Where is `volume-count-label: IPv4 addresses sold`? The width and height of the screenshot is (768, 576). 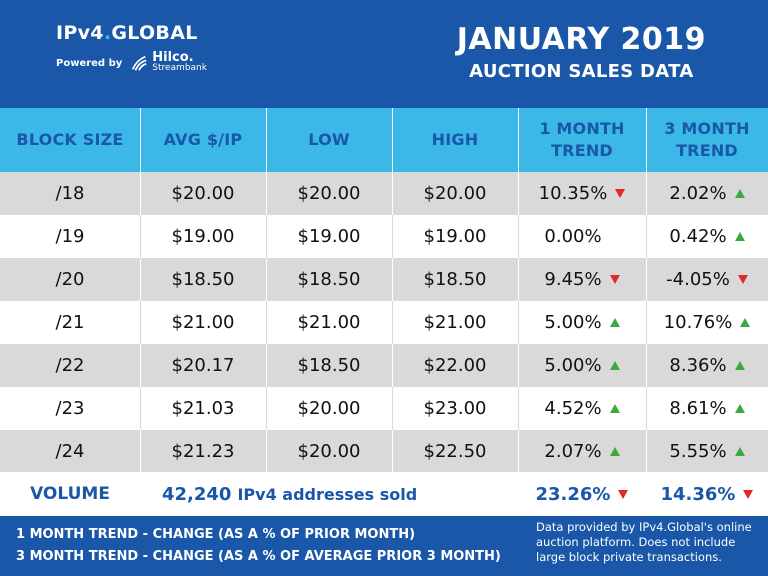
volume-count-label: IPv4 addresses sold is located at coordinates (327, 494).